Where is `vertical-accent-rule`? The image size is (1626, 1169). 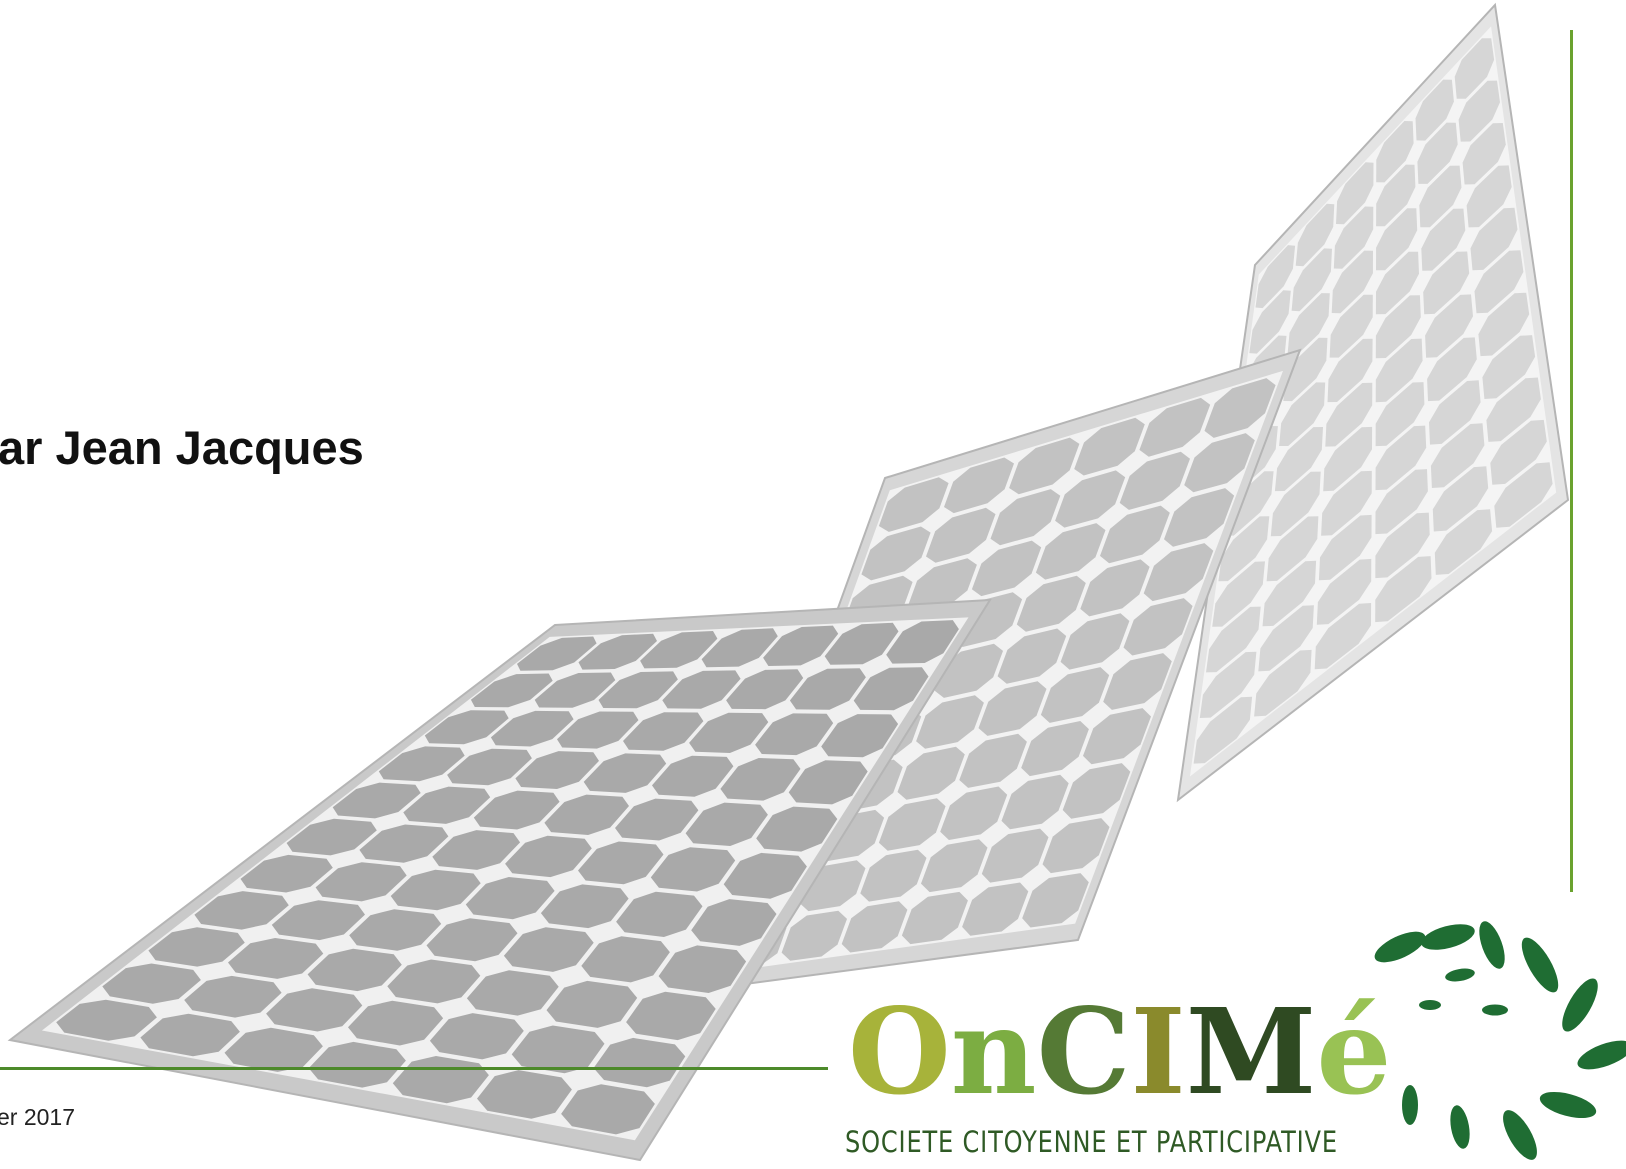
vertical-accent-rule is located at coordinates (1571, 461).